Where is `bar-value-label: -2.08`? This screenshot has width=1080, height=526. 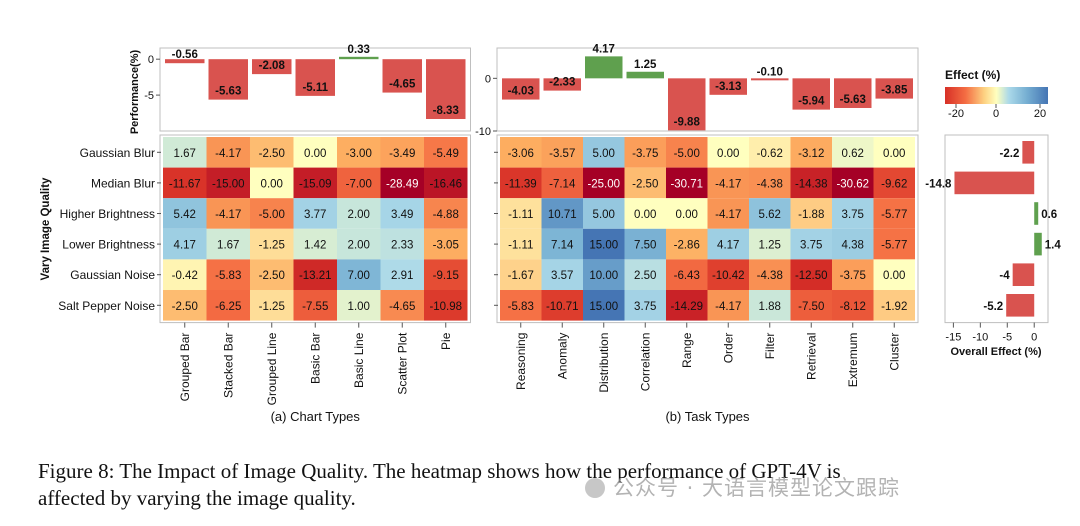 bar-value-label: -2.08 is located at coordinates (272, 66).